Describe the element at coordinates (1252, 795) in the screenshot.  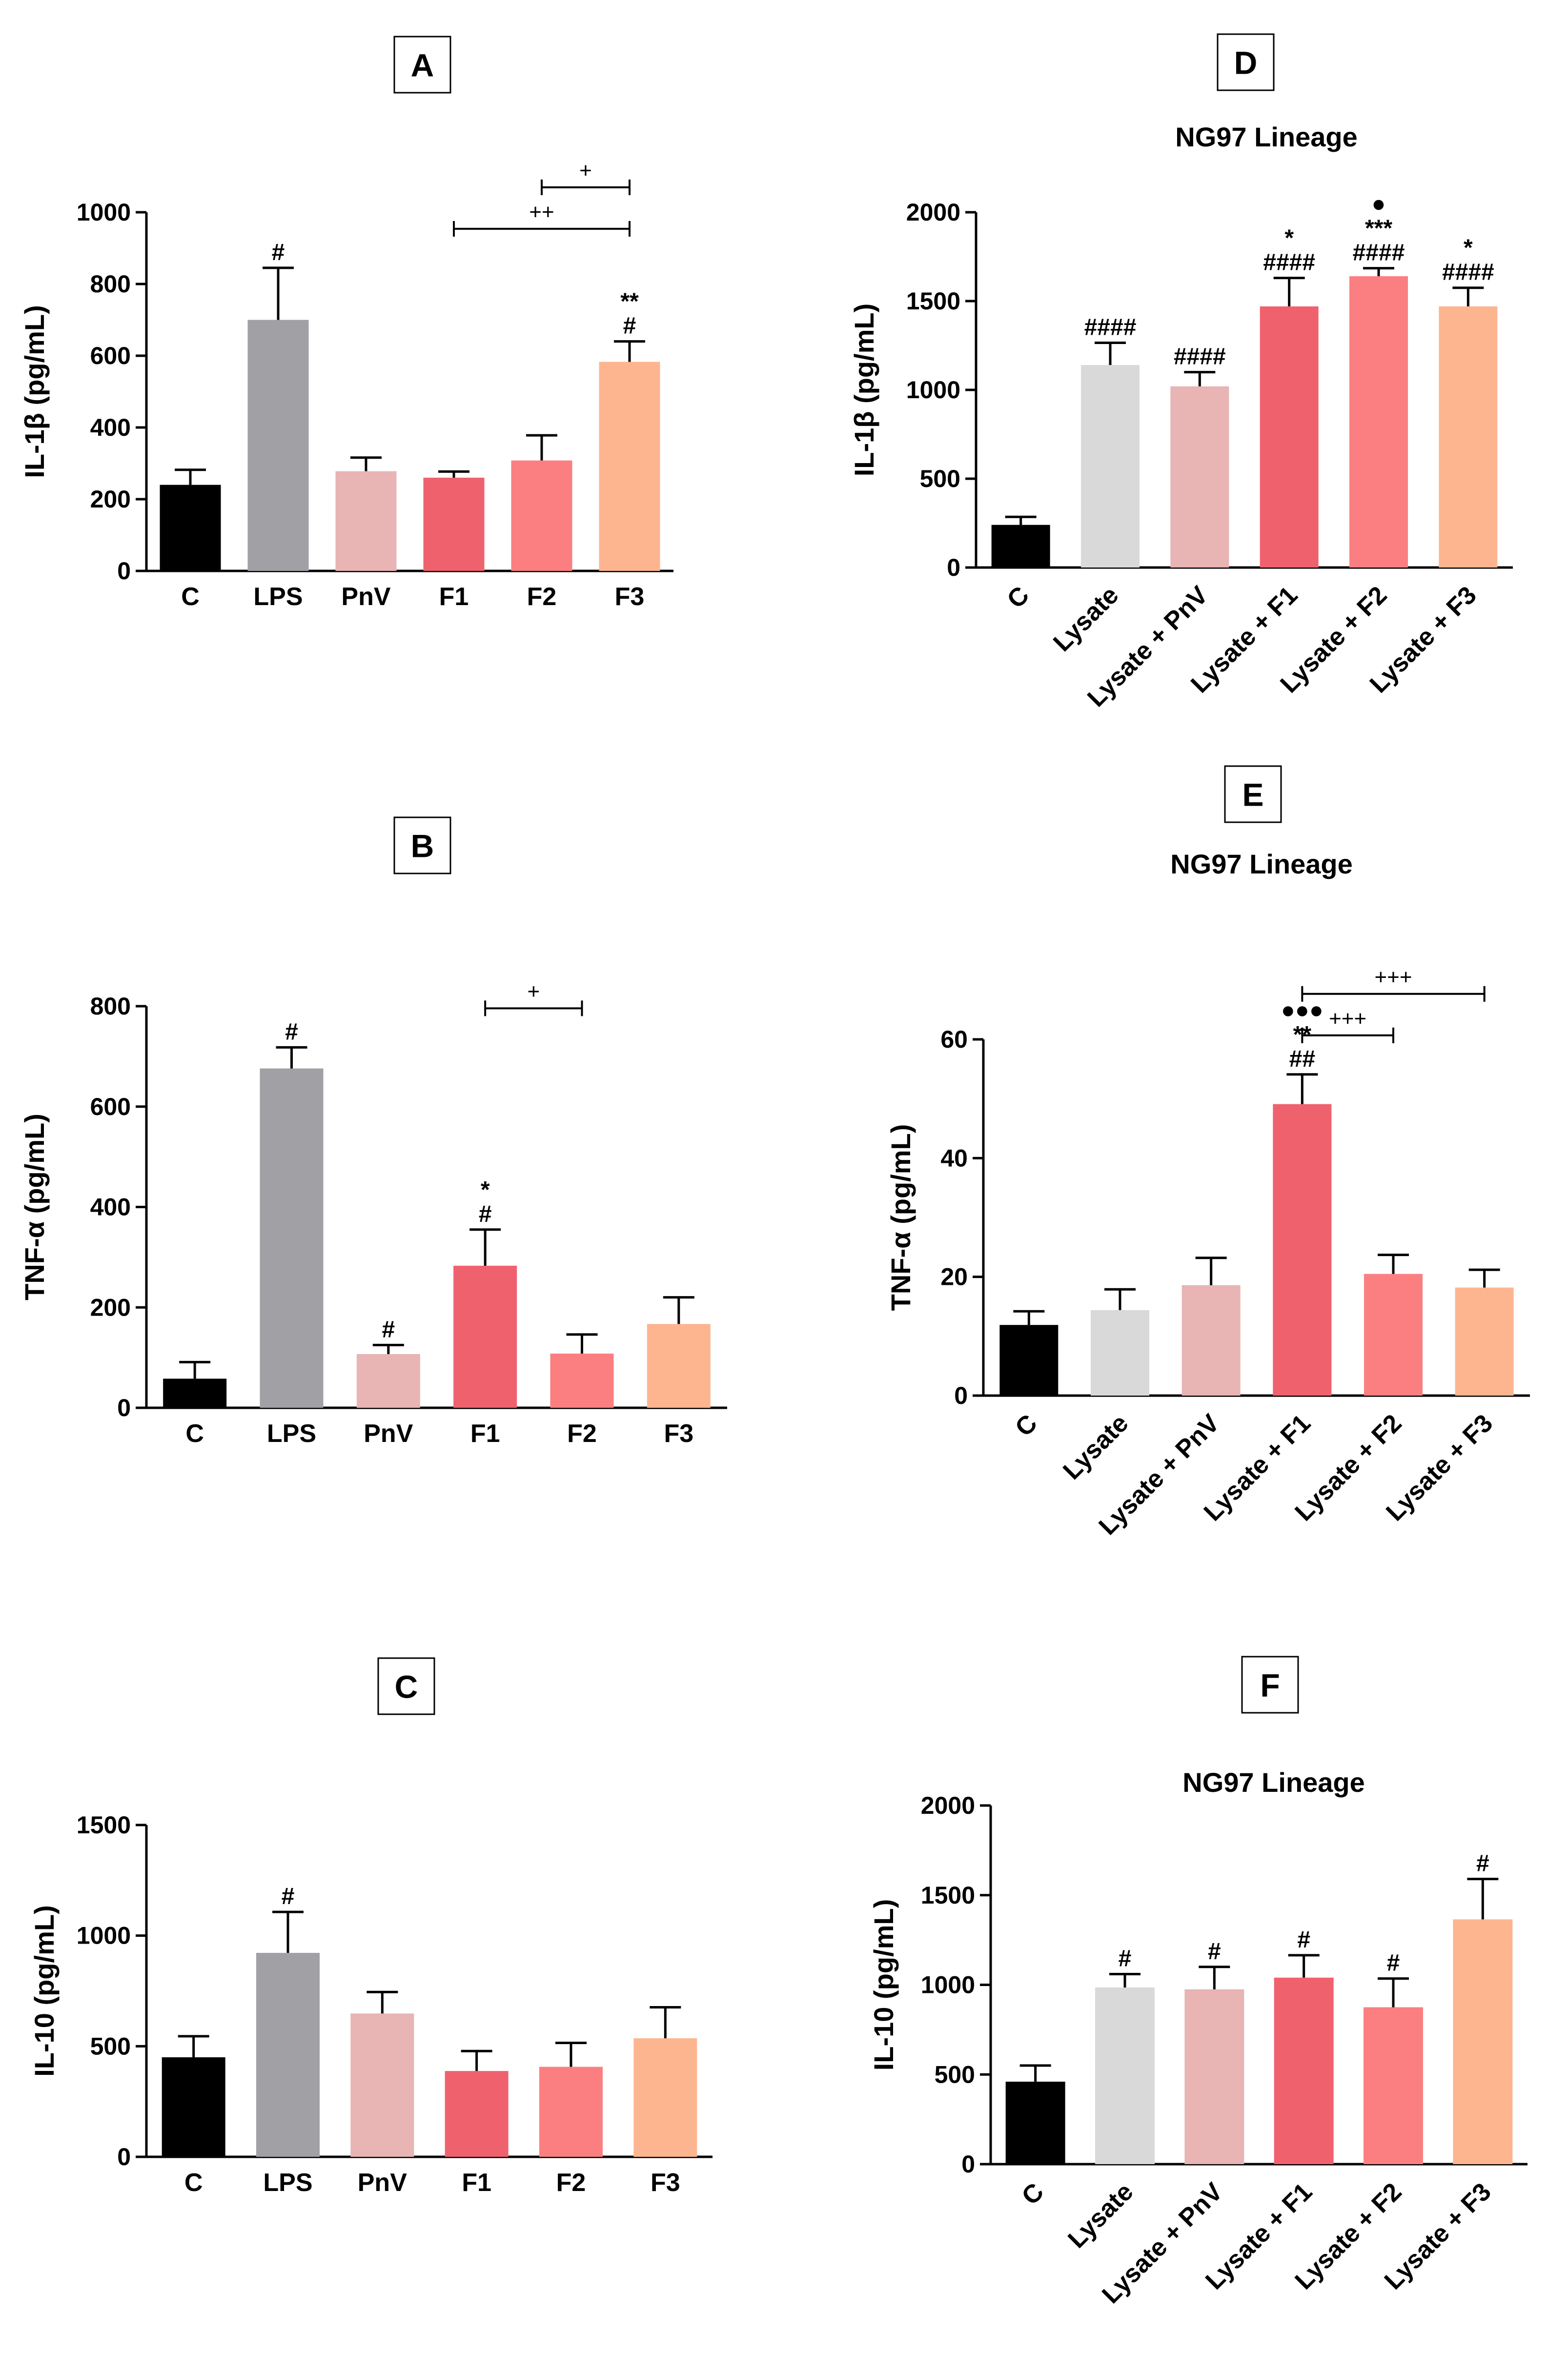
I see `panel-letter: E` at that location.